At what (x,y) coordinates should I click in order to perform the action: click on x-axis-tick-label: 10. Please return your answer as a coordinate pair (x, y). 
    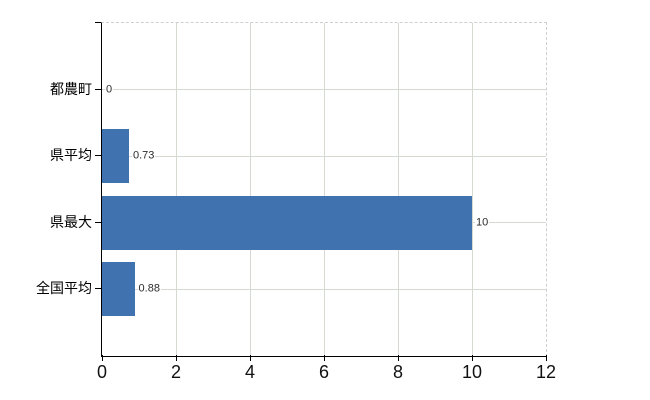
    Looking at the image, I should click on (472, 372).